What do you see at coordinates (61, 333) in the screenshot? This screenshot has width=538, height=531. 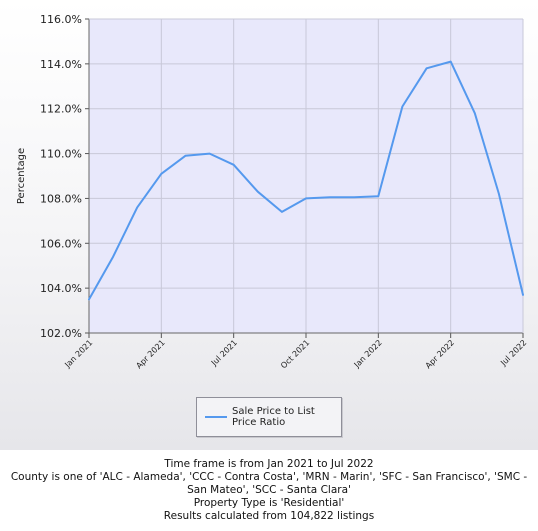 I see `y-tick-label: 102.0%` at bounding box center [61, 333].